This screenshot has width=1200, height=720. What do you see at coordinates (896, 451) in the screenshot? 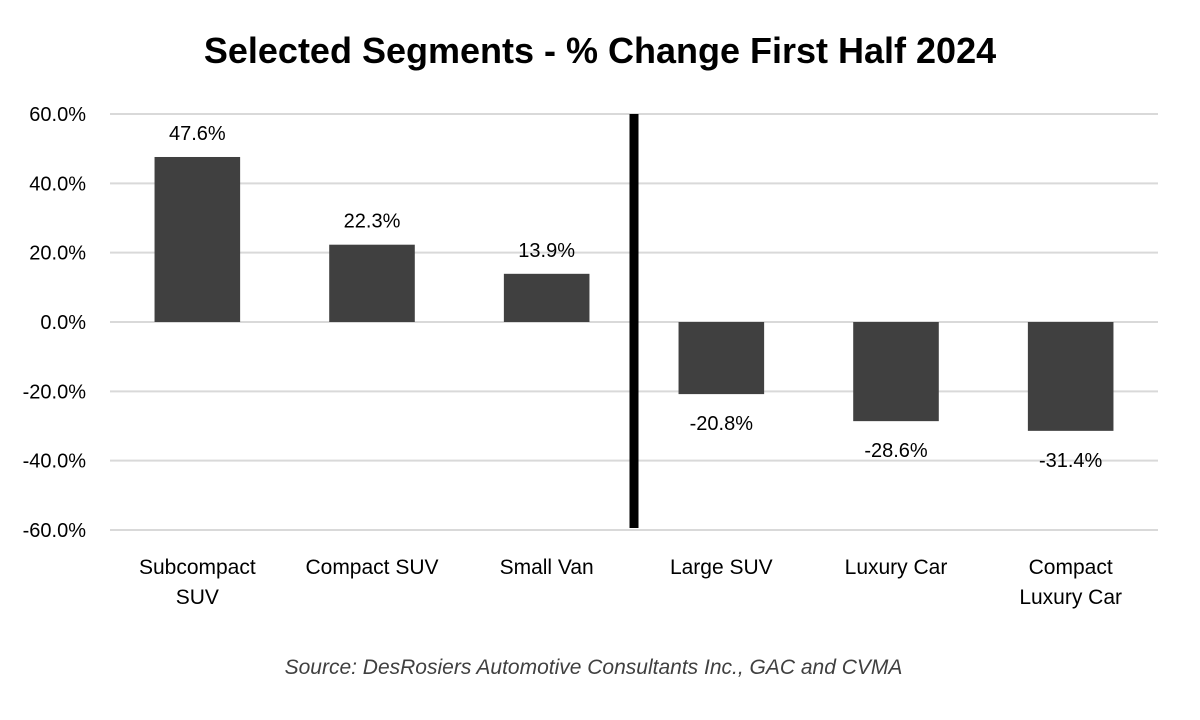
I see `data-label: -28.6%` at bounding box center [896, 451].